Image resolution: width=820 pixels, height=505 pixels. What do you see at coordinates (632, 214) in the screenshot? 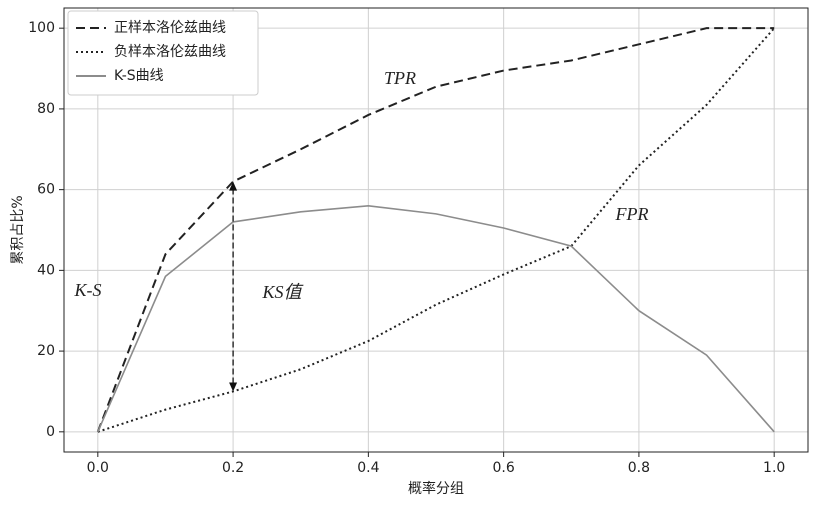
I see `annotation: FPR` at bounding box center [632, 214].